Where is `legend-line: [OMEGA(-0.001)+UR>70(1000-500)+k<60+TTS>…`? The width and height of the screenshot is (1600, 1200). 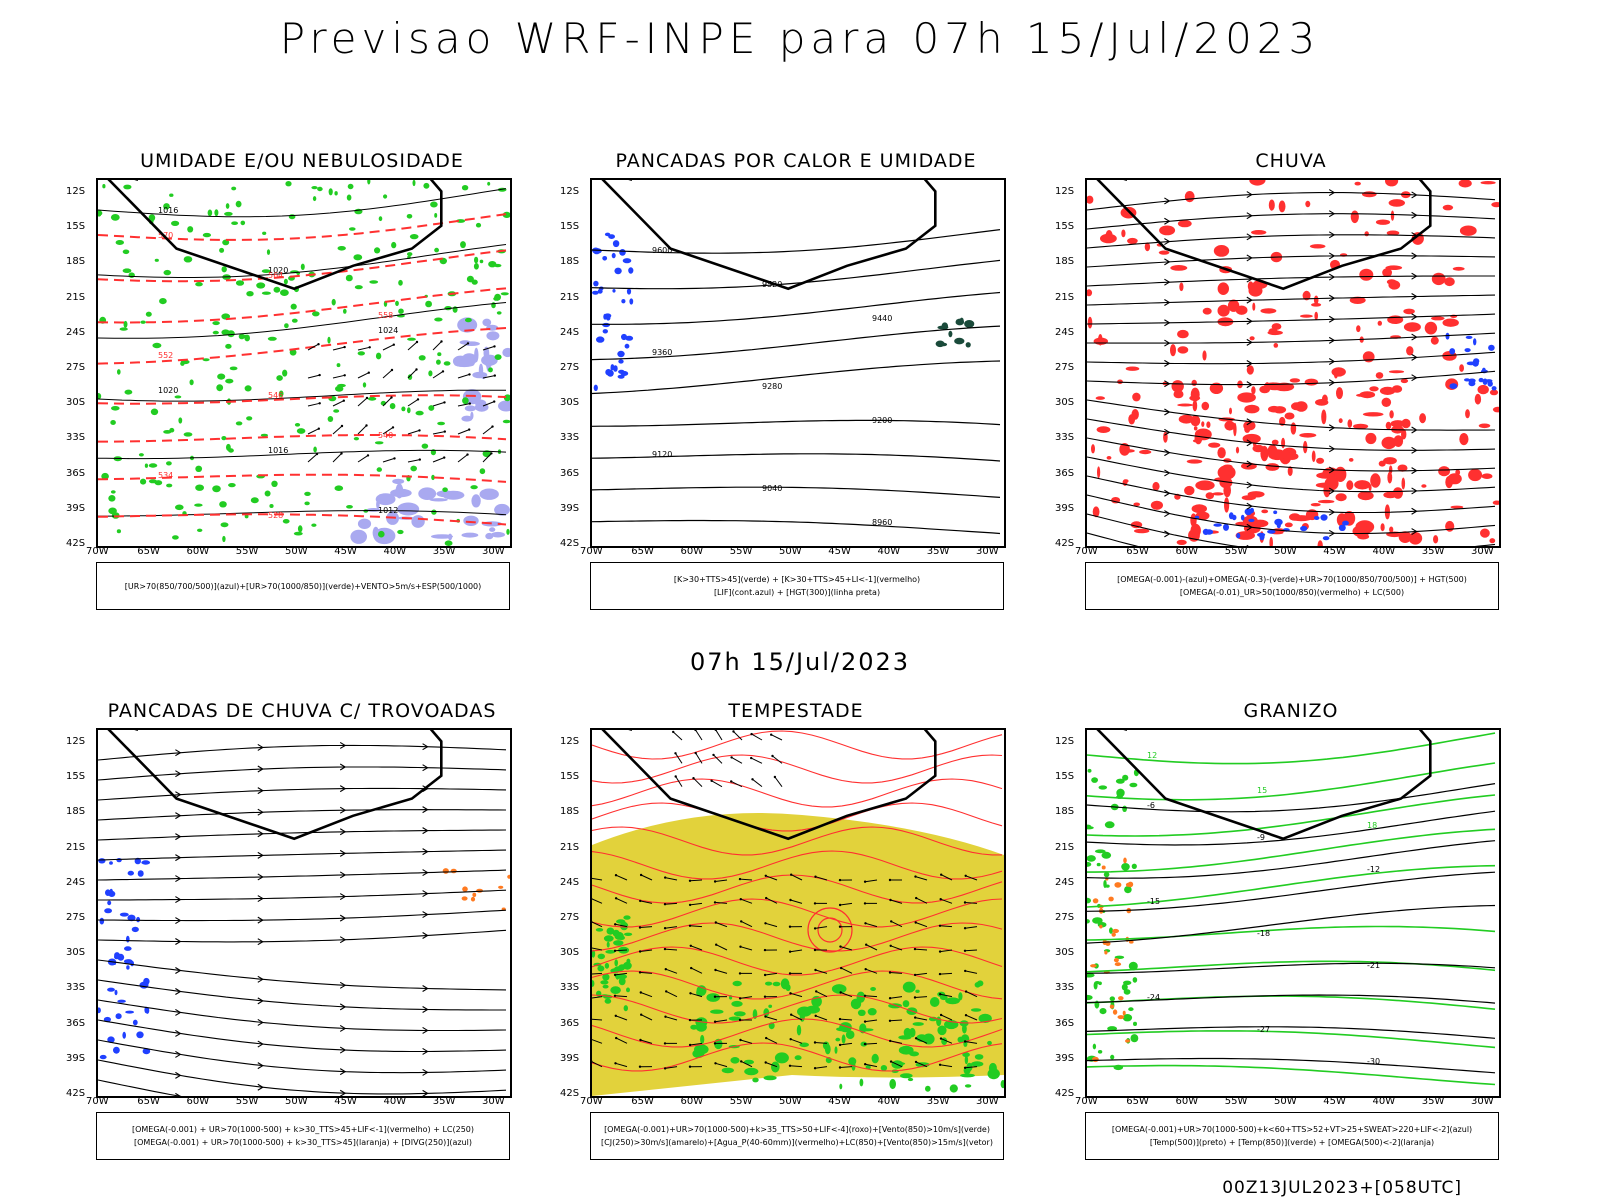
legend-line: [OMEGA(-0.001)+UR>70(1000-500)+k<60+TTS>… is located at coordinates (1292, 1129).